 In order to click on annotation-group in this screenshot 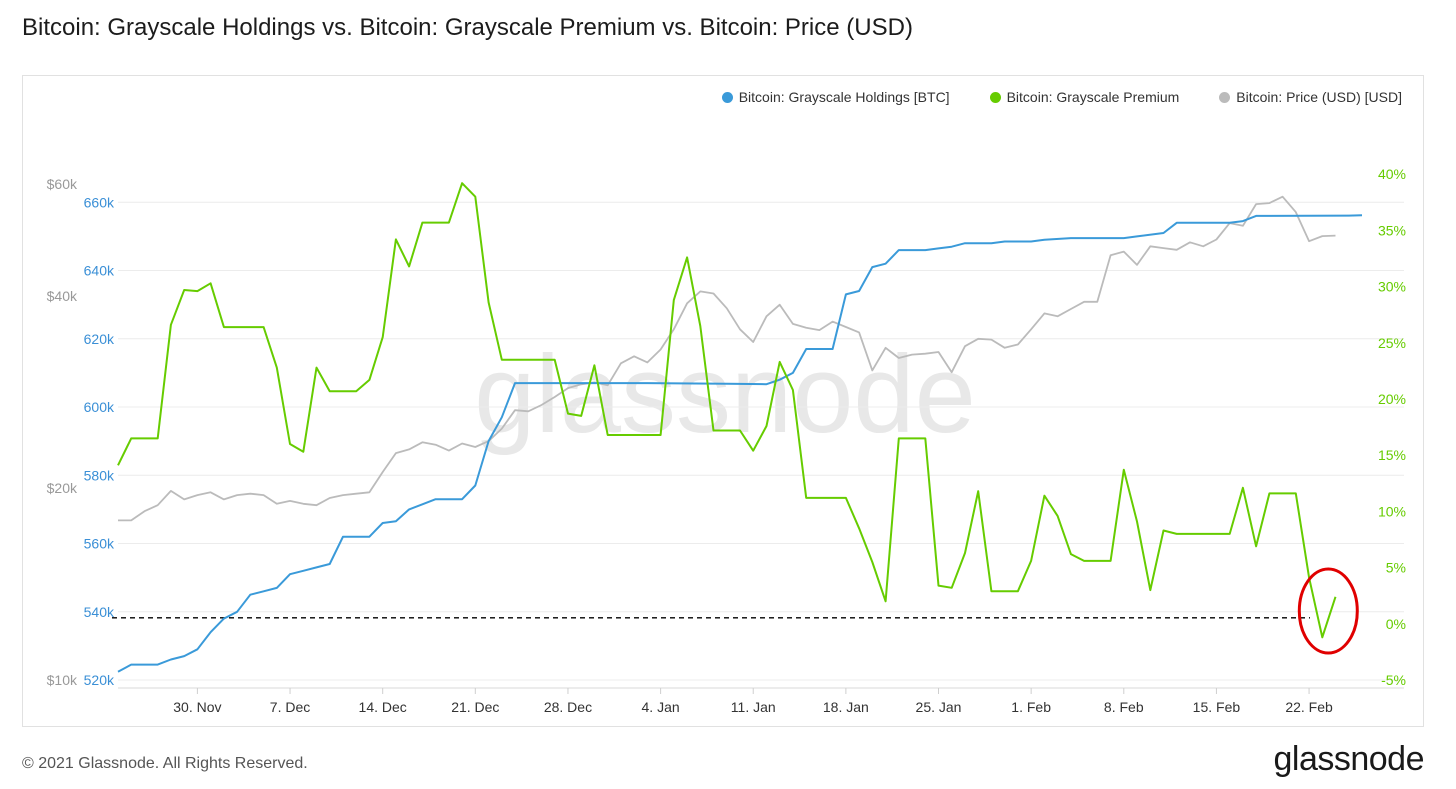, I will do `click(1328, 611)`.